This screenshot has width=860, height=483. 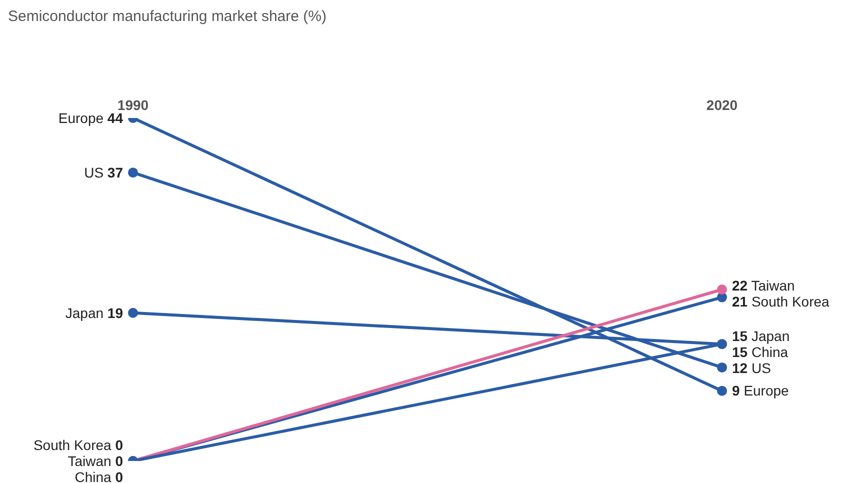 What do you see at coordinates (94, 172) in the screenshot?
I see `text: US` at bounding box center [94, 172].